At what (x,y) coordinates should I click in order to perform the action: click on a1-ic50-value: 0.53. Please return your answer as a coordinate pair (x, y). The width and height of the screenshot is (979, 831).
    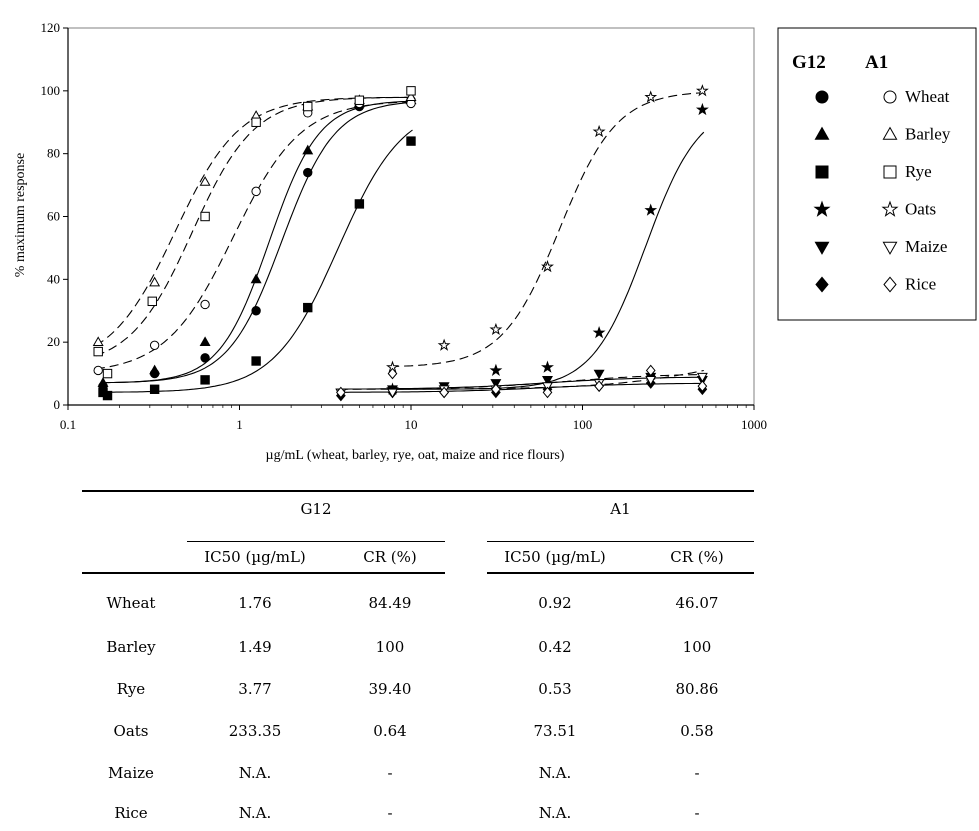
    Looking at the image, I should click on (555, 689).